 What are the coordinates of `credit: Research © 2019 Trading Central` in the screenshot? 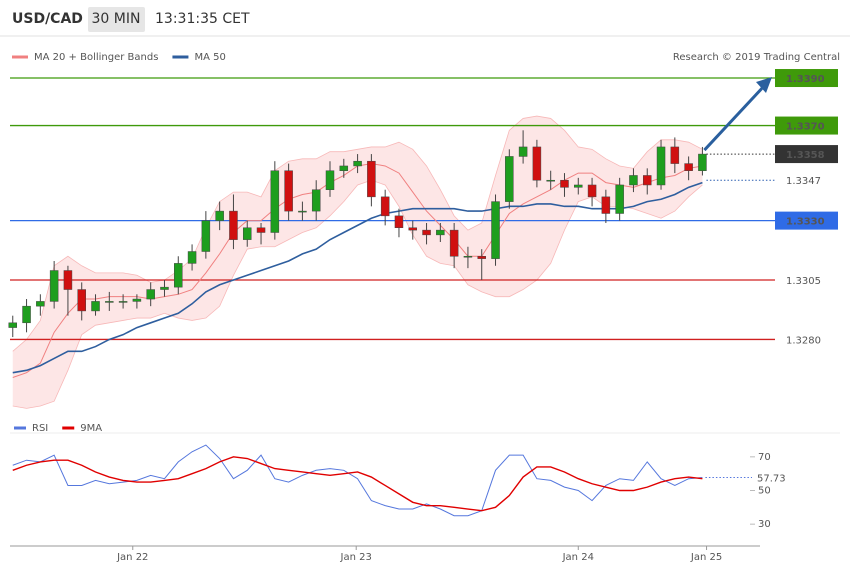 It's located at (756, 57).